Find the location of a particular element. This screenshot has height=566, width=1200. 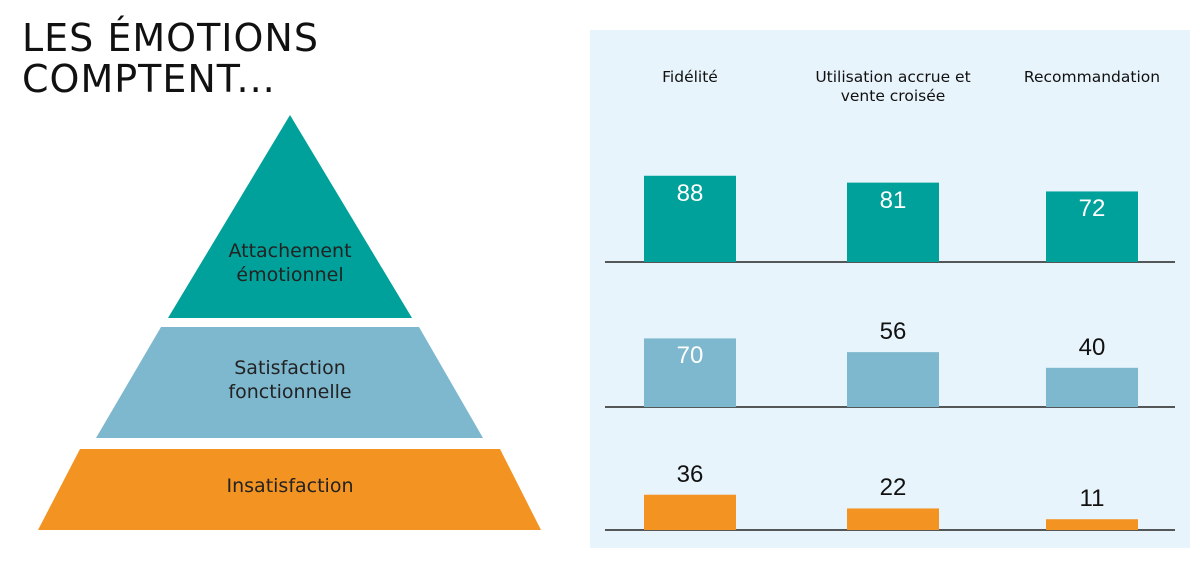

pyramid-label: Insatisfaction is located at coordinates (290, 486).